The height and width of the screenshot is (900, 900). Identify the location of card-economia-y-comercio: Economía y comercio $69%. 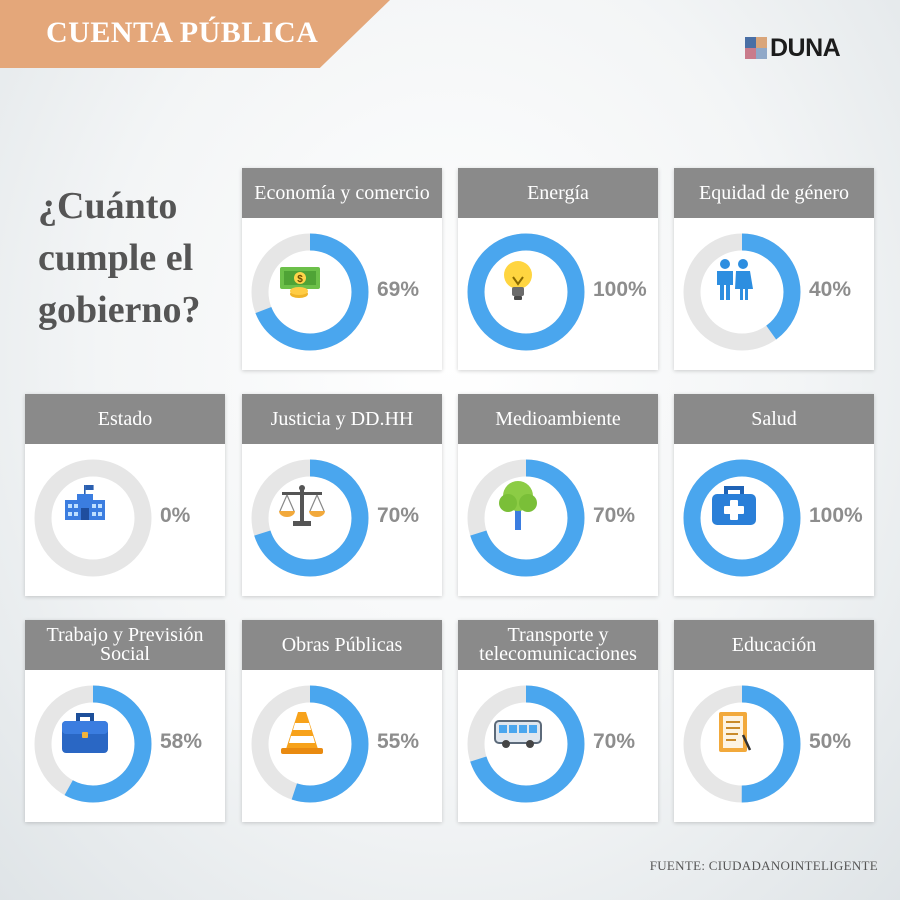
(342, 269).